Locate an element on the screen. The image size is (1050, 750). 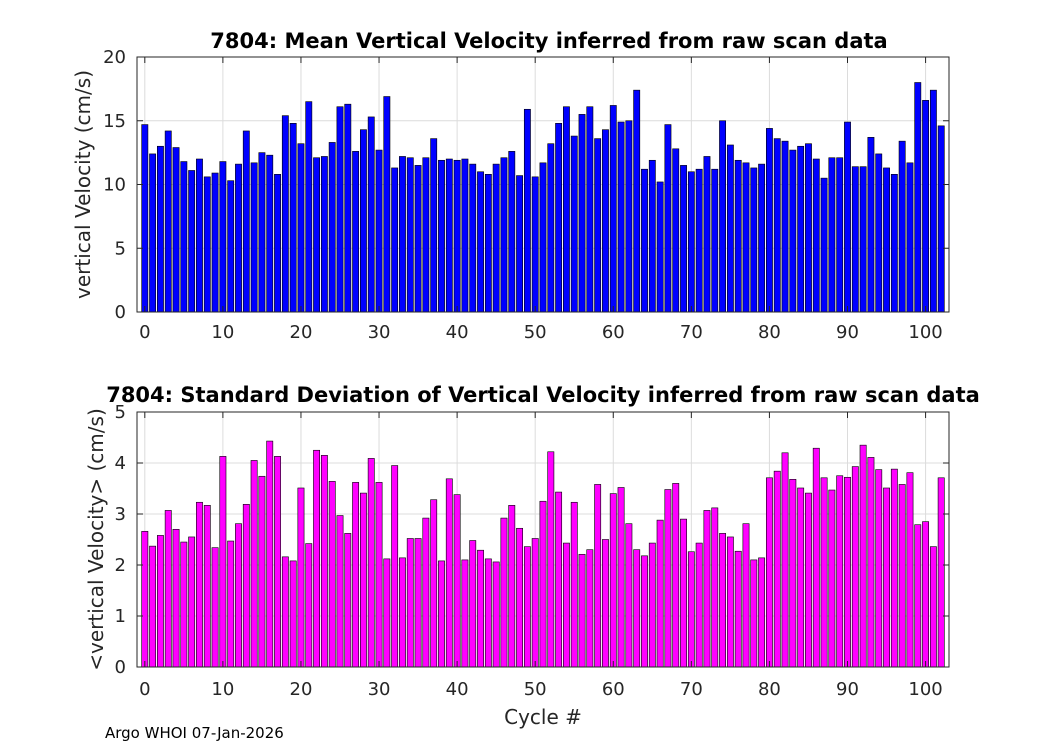
x-tick-label: 60 is located at coordinates (613, 689).